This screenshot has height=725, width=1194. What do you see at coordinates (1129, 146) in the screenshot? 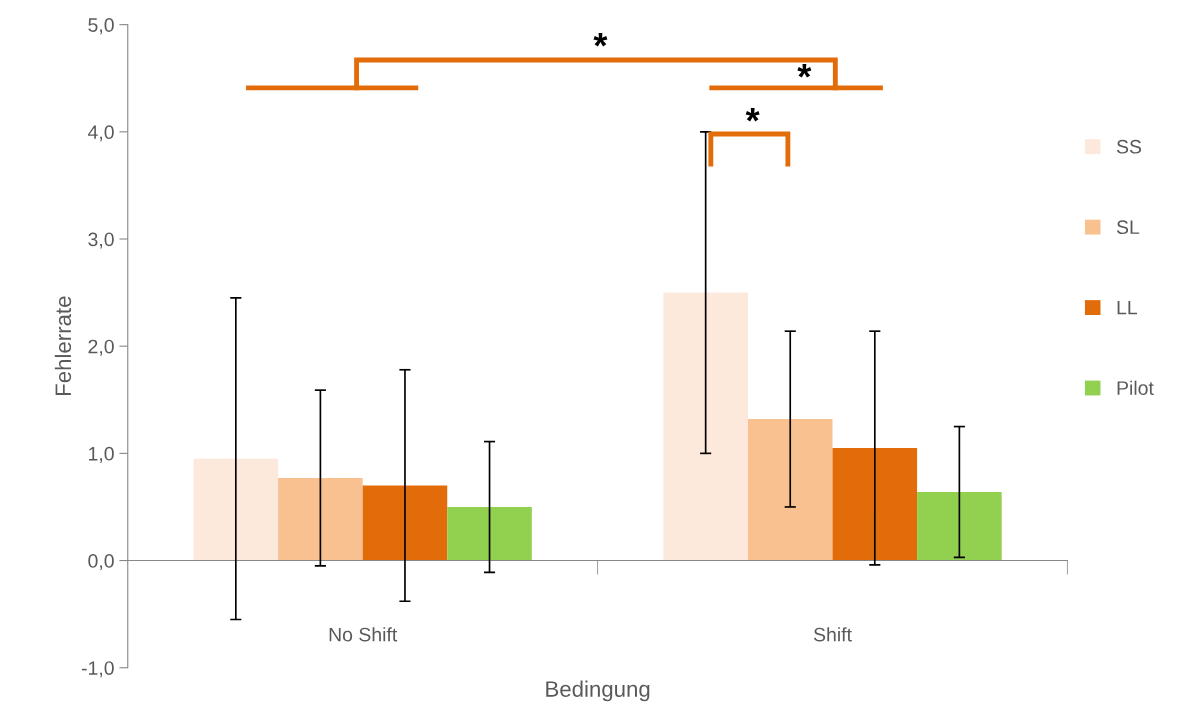
I see `legend-label: SS` at bounding box center [1129, 146].